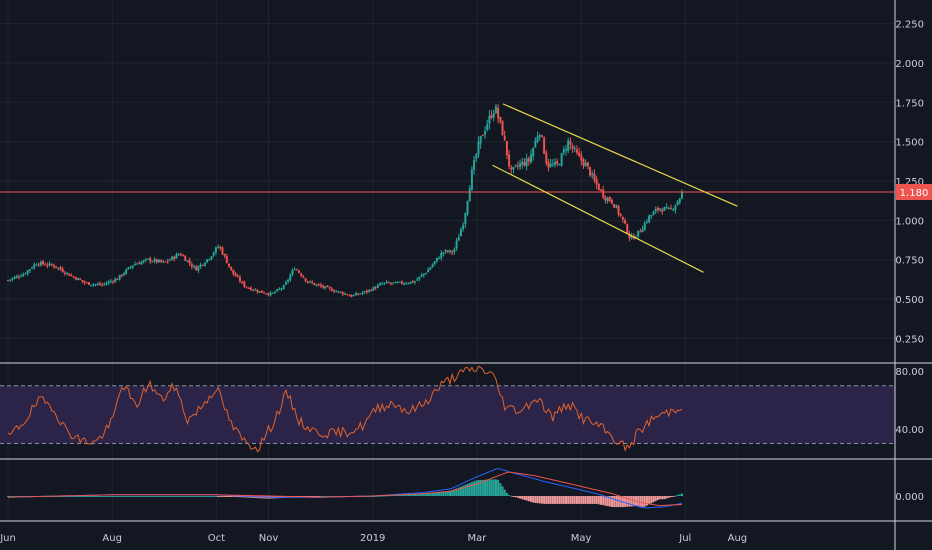 Image resolution: width=932 pixels, height=550 pixels. I want to click on price-axis-tick-label: 0.500, so click(909, 300).